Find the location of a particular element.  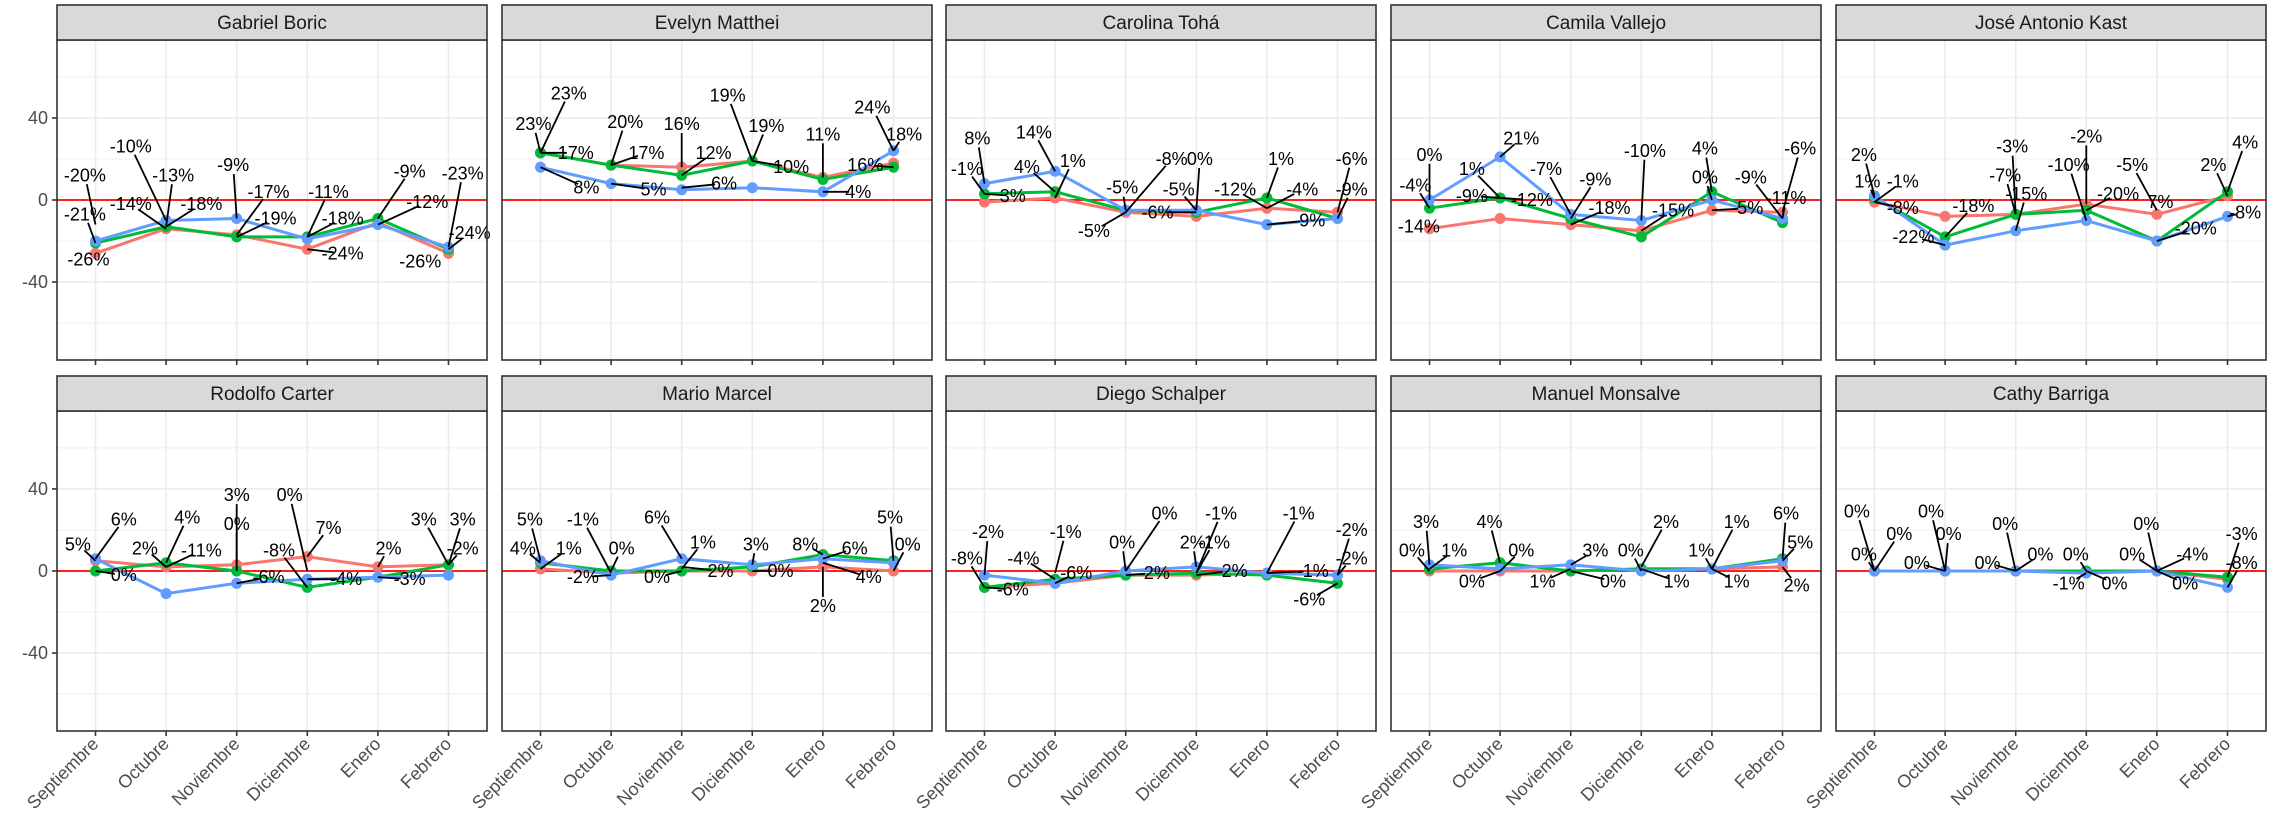

data-label: -18% is located at coordinates (201, 204).